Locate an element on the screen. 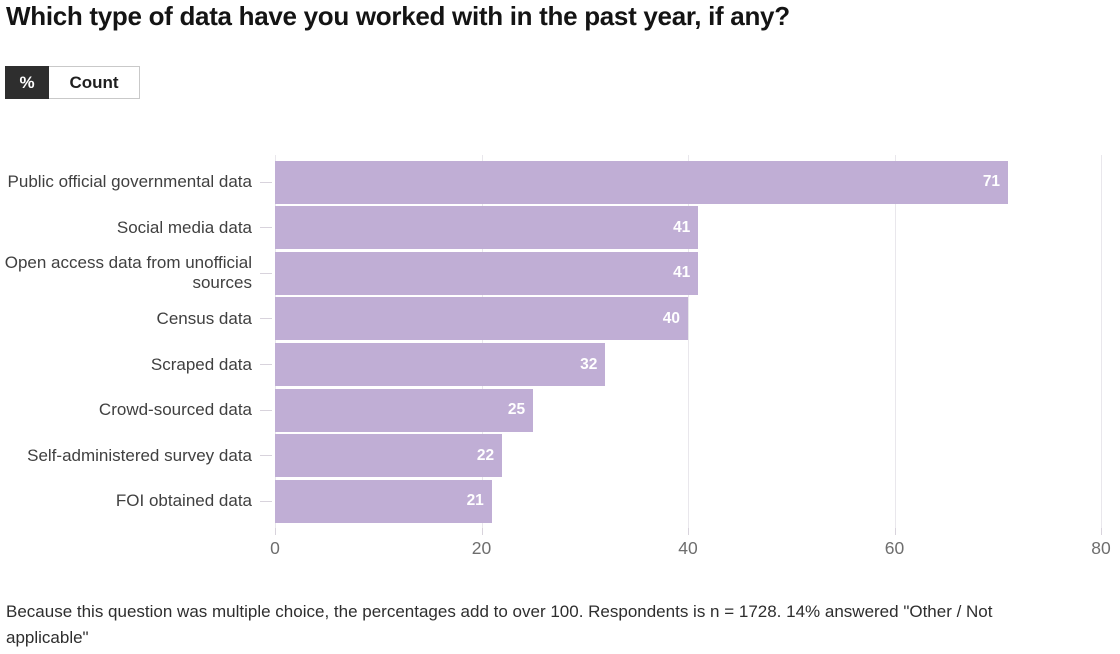 The width and height of the screenshot is (1120, 654). bar-row: Scraped data 32 is located at coordinates (560, 364).